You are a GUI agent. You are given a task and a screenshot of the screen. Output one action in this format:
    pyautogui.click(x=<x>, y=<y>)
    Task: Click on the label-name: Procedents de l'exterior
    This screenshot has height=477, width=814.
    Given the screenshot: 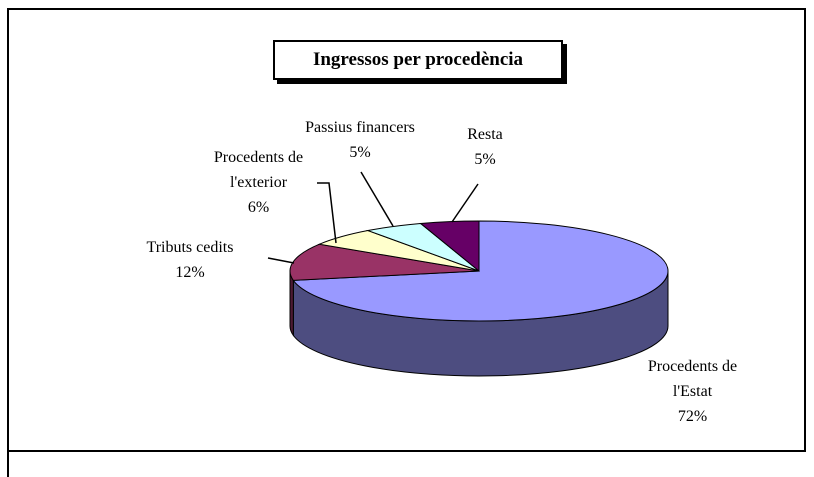 What is the action you would take?
    pyautogui.click(x=258, y=170)
    